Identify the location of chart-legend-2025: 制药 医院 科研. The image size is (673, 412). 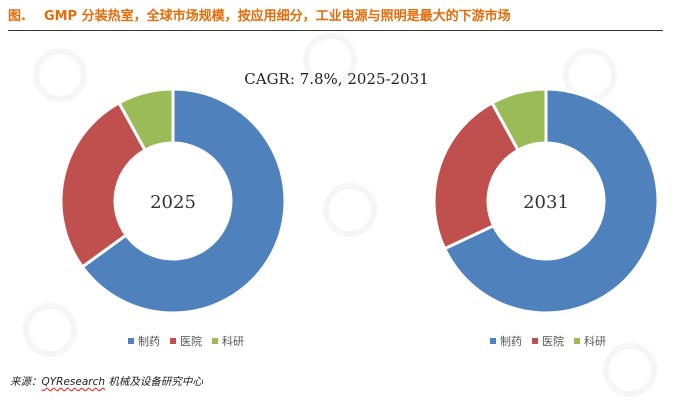
(186, 341).